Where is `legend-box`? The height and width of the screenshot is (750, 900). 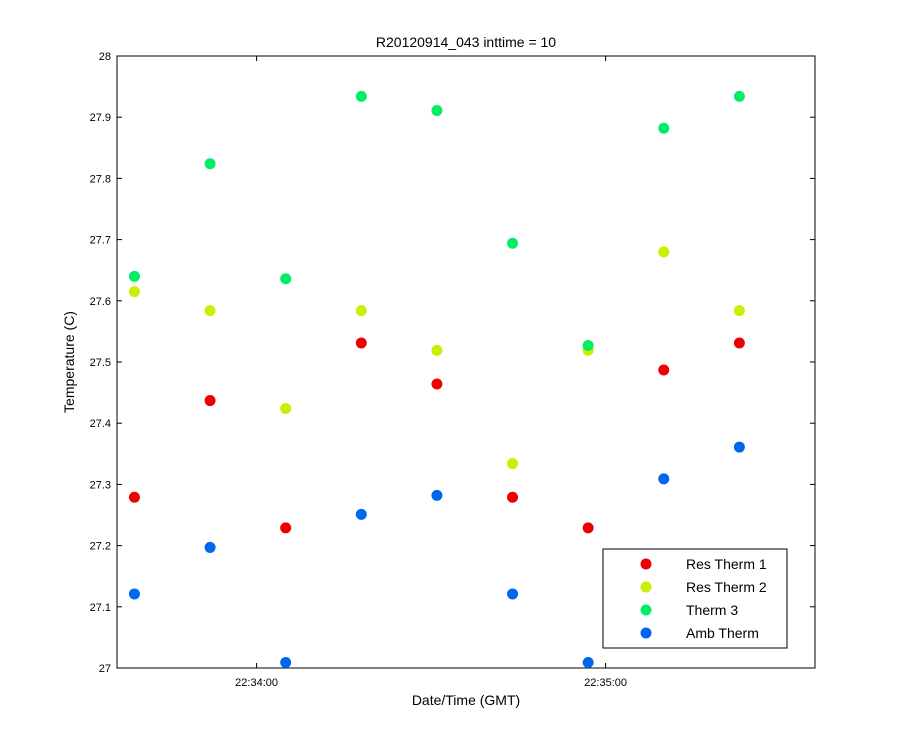 legend-box is located at coordinates (695, 598).